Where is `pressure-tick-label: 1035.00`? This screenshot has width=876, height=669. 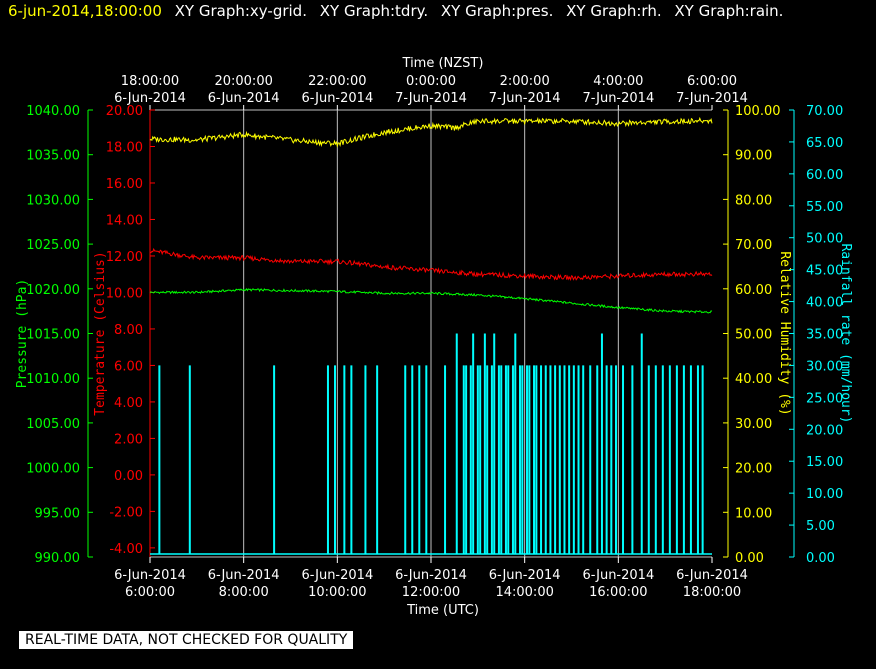
pressure-tick-label: 1035.00 is located at coordinates (53, 156).